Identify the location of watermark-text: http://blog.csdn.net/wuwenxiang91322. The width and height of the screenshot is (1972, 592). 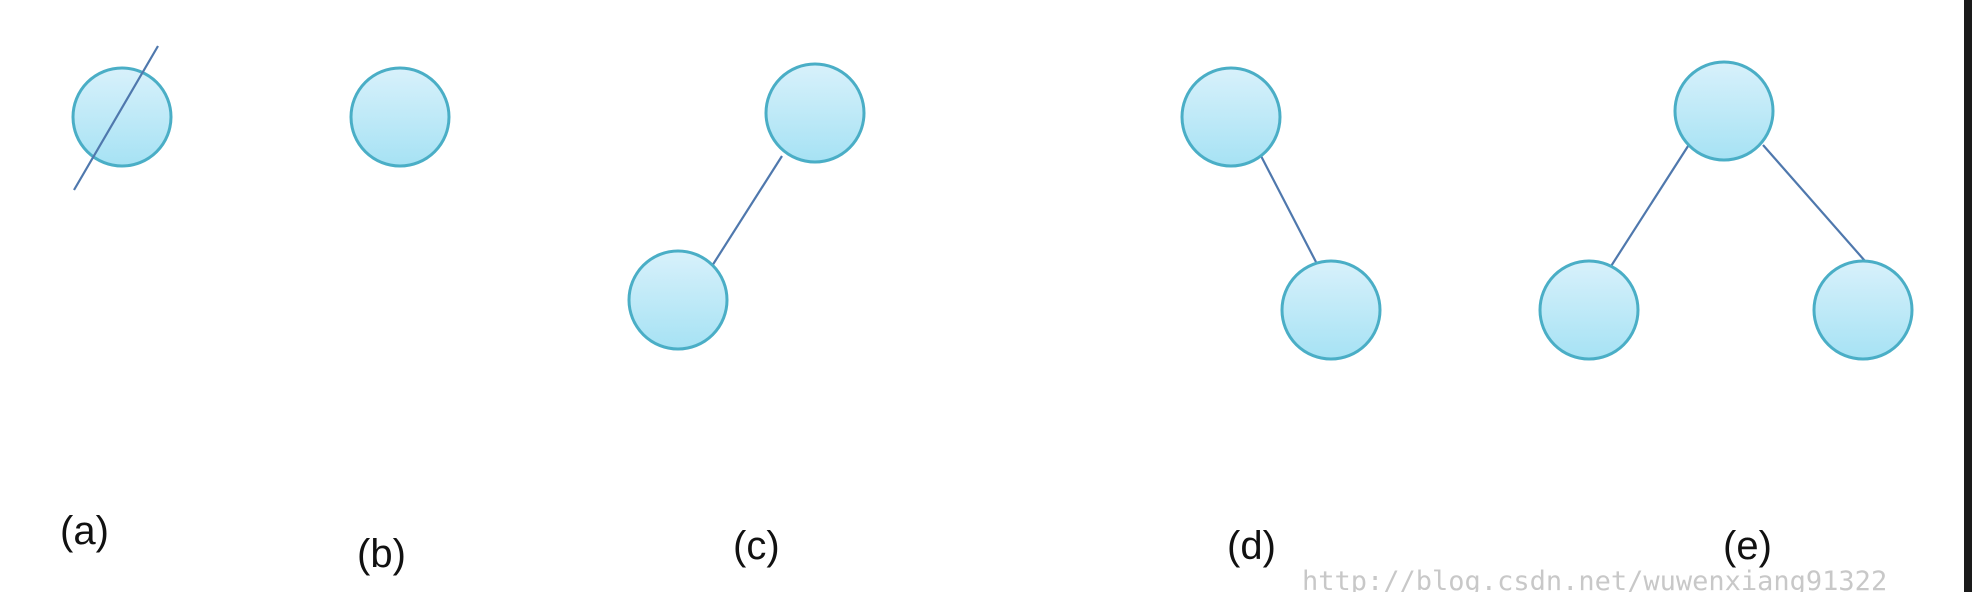
(1594, 579).